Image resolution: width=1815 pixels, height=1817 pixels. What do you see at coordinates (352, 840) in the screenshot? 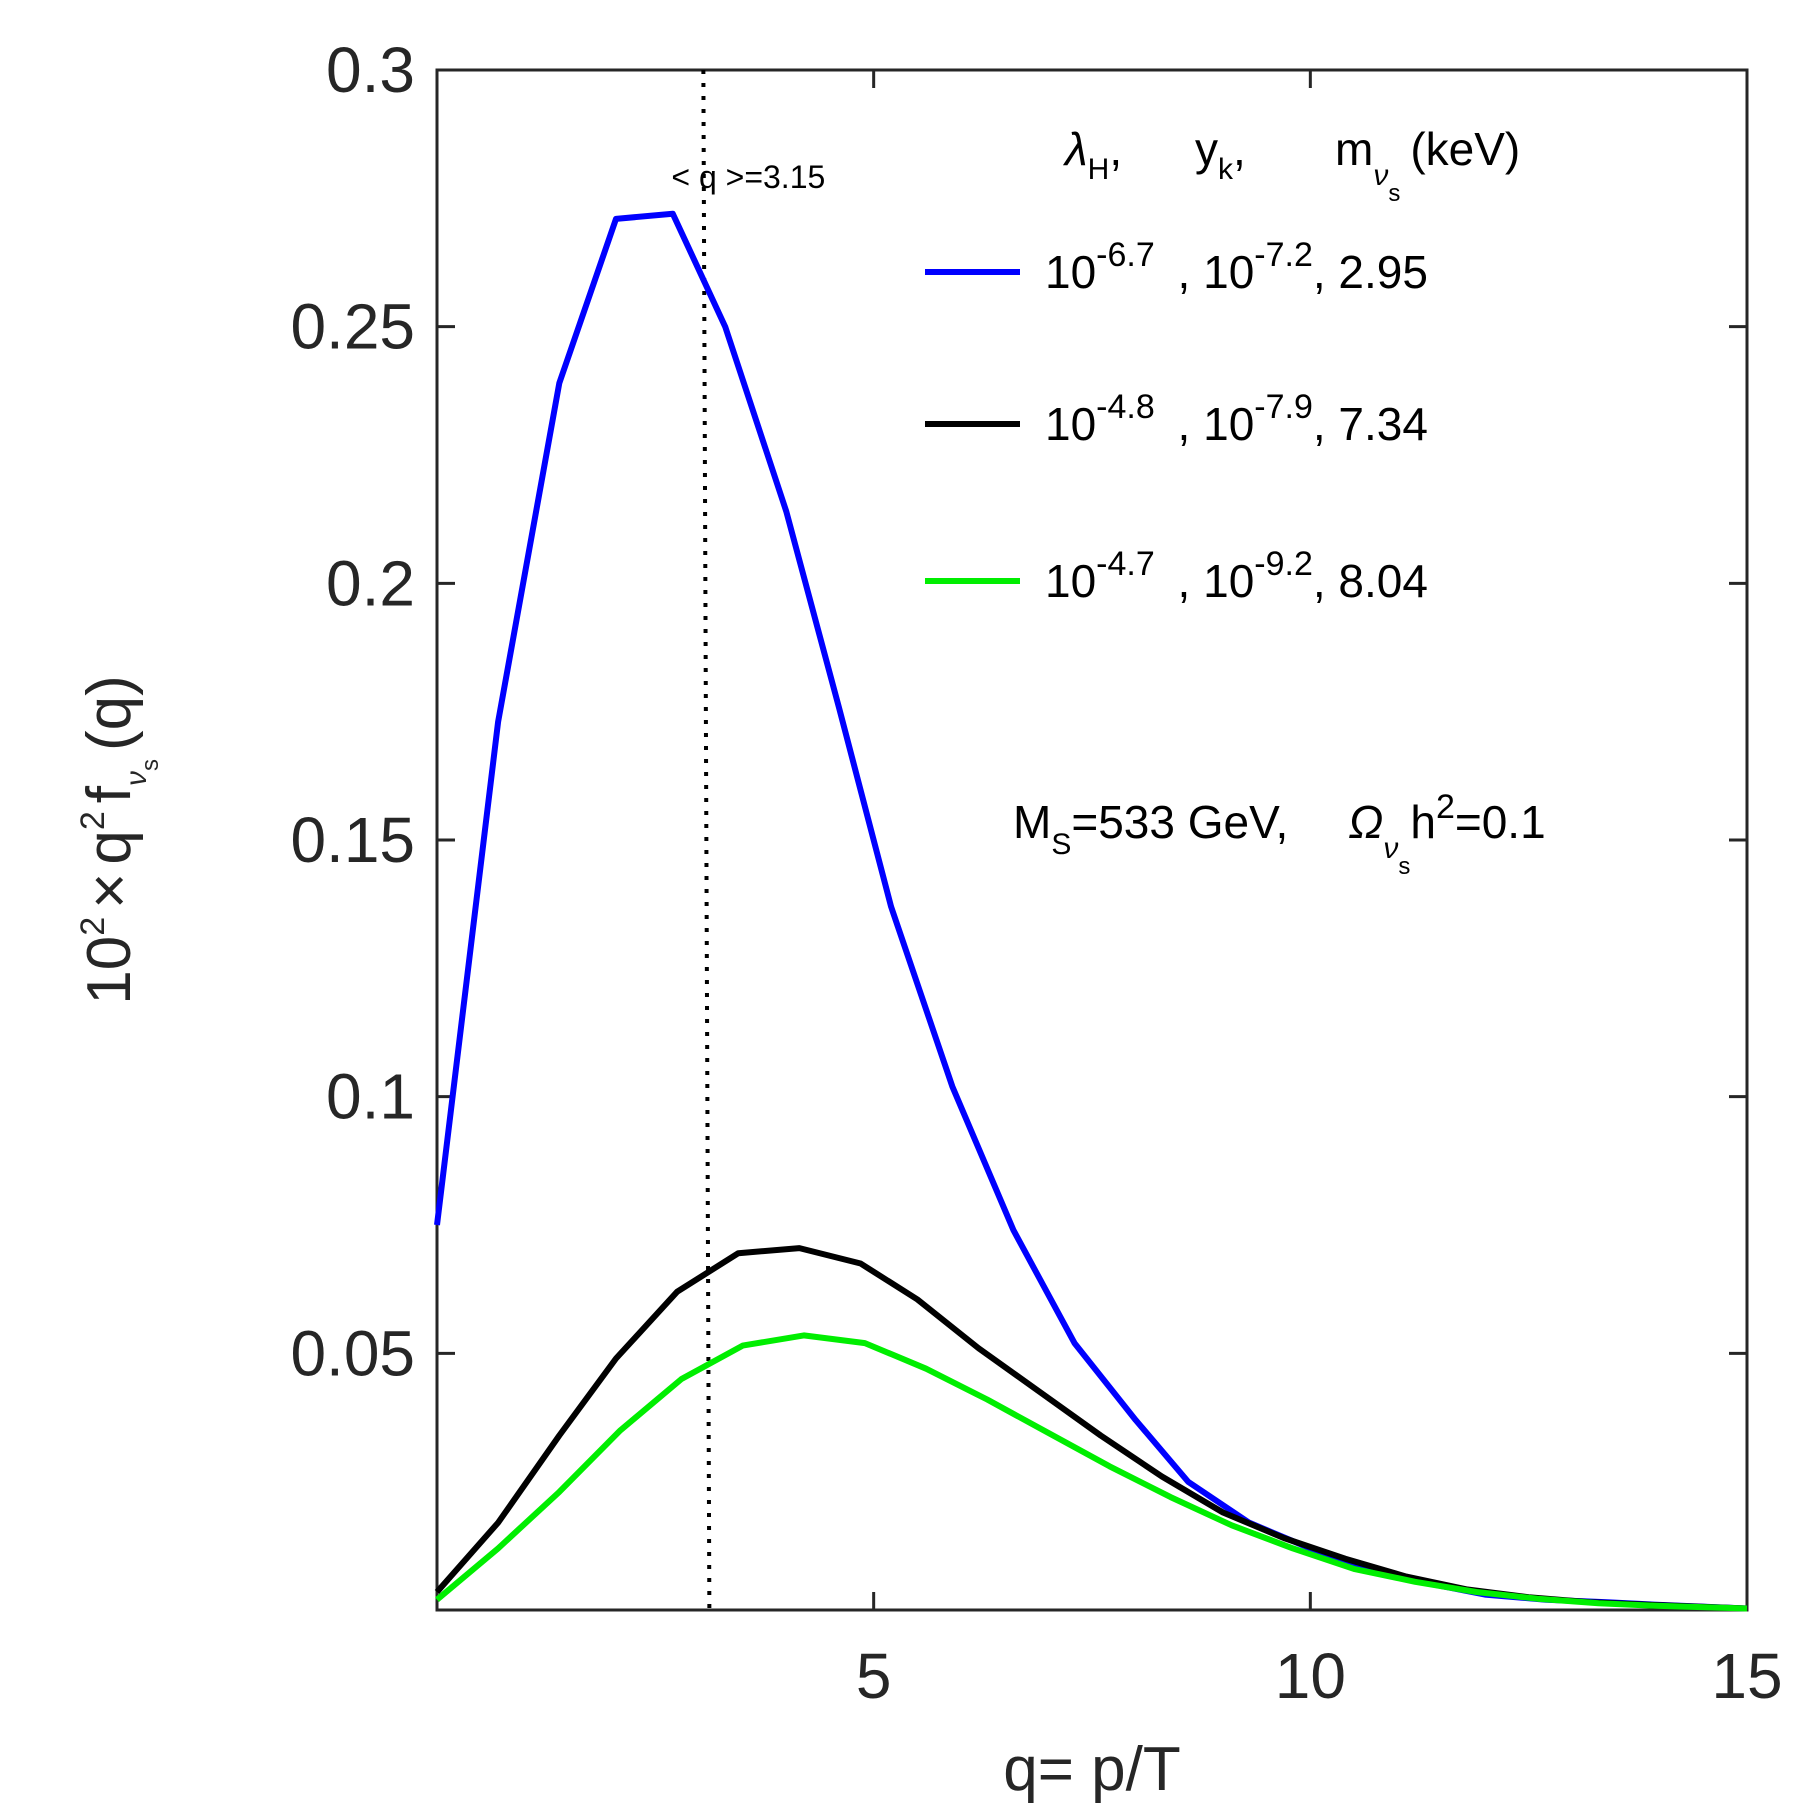
I see `y-tick-label: 0.15` at bounding box center [352, 840].